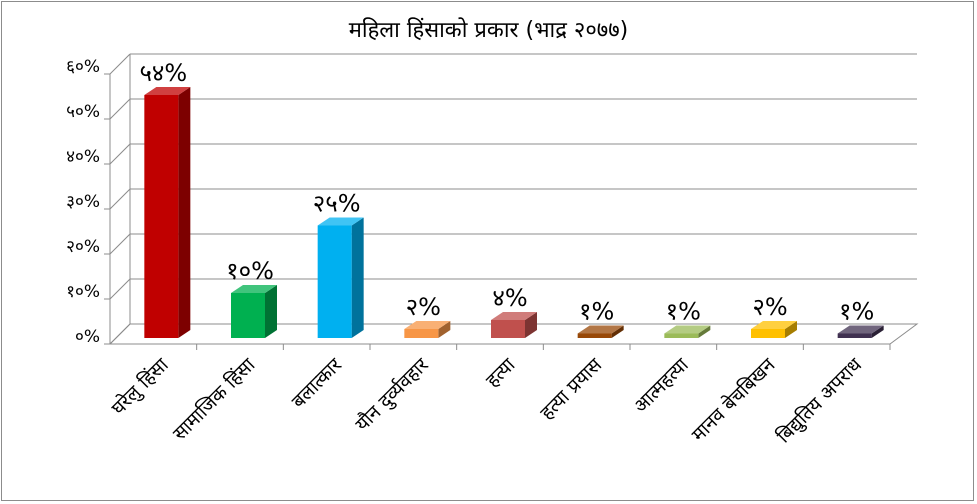 The height and width of the screenshot is (504, 977). I want to click on category-label: आत्महत्या, so click(661, 385).